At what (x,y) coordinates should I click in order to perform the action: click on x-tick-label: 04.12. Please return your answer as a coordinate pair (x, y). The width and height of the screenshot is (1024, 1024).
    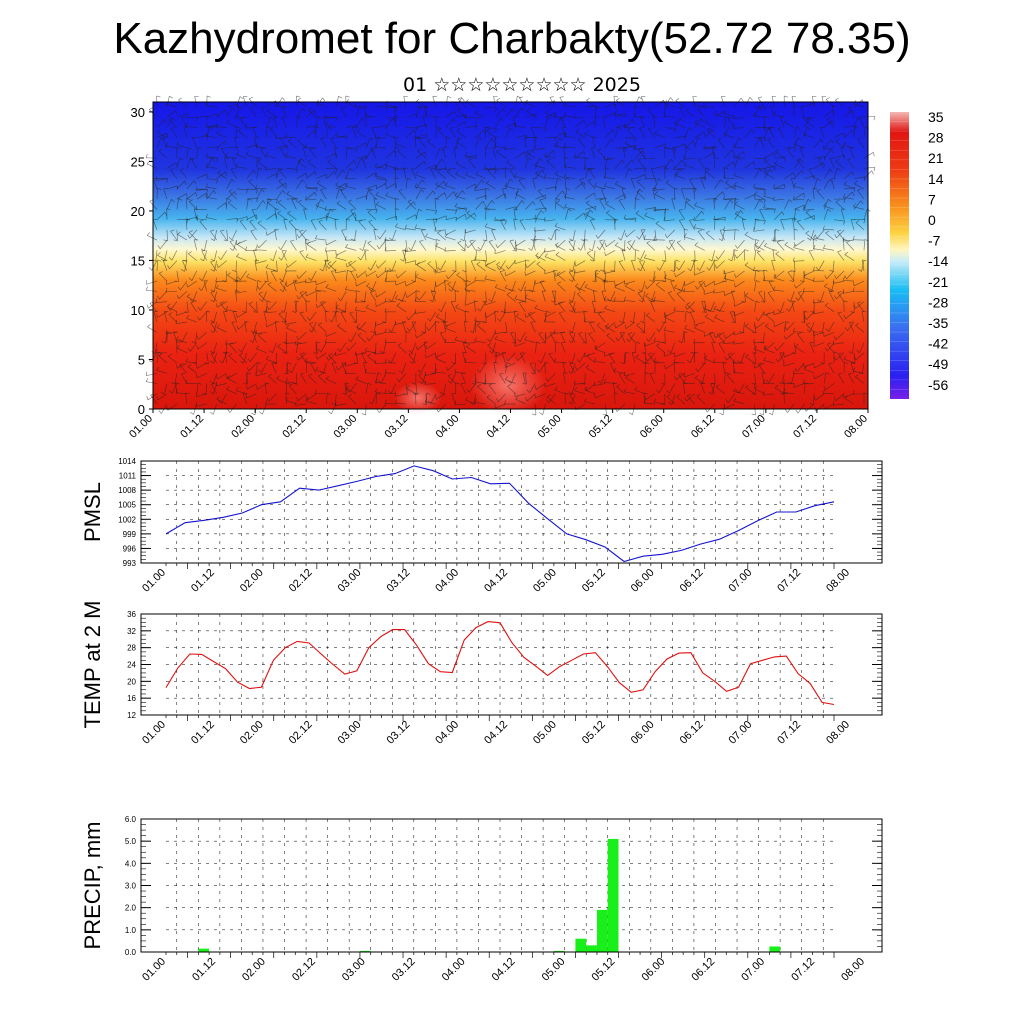
    Looking at the image, I should click on (496, 581).